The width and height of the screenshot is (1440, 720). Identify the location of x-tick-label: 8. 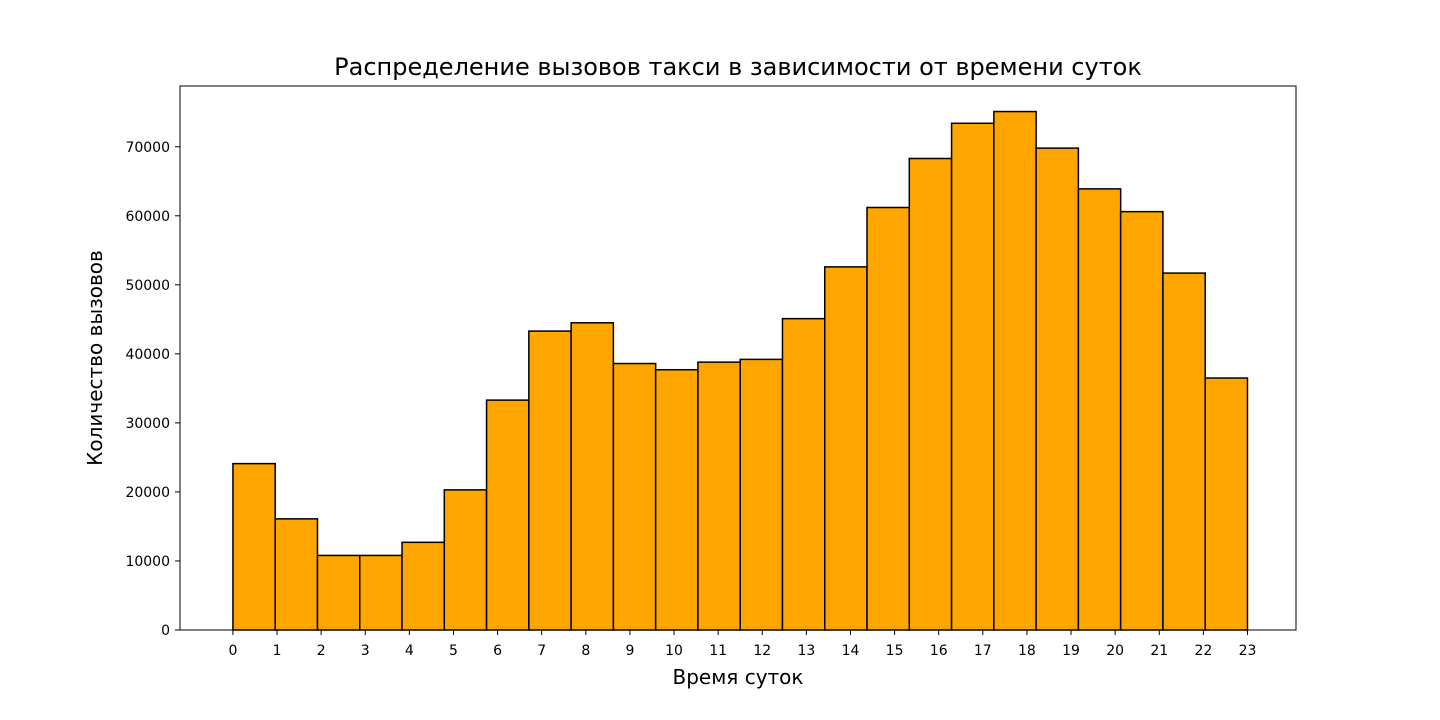
(585, 651).